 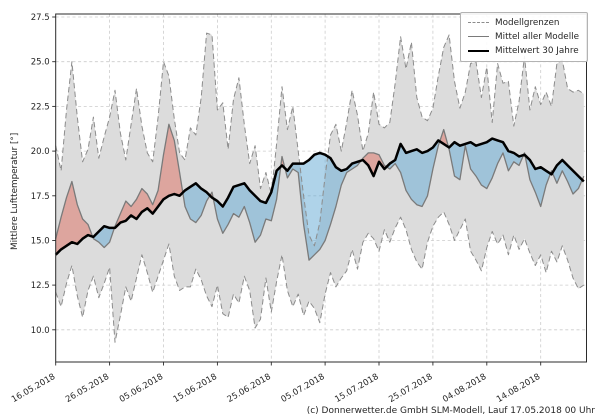 I want to click on x-tick-label: 04.08.2018, so click(x=464, y=388).